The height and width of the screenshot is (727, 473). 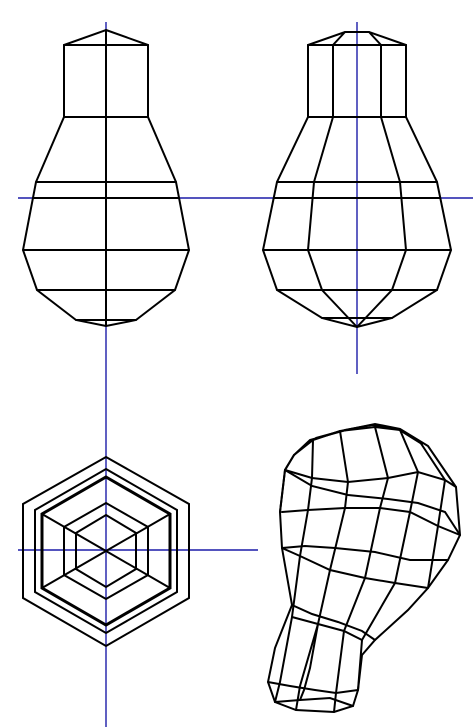 I want to click on iso-lower-ring, so click(x=333, y=622).